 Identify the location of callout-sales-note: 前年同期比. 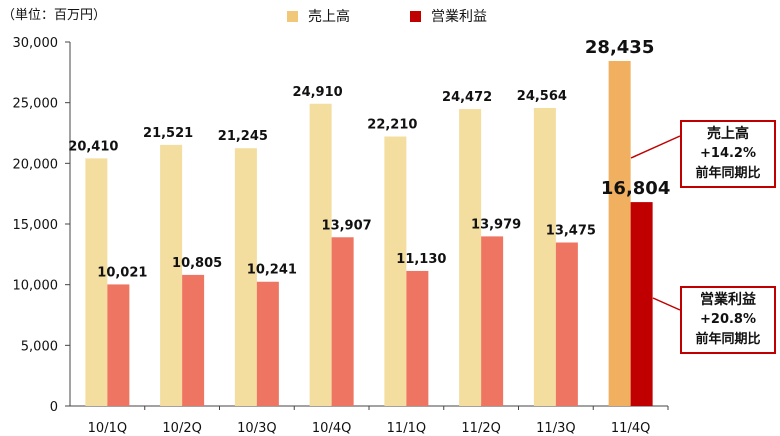
(728, 173).